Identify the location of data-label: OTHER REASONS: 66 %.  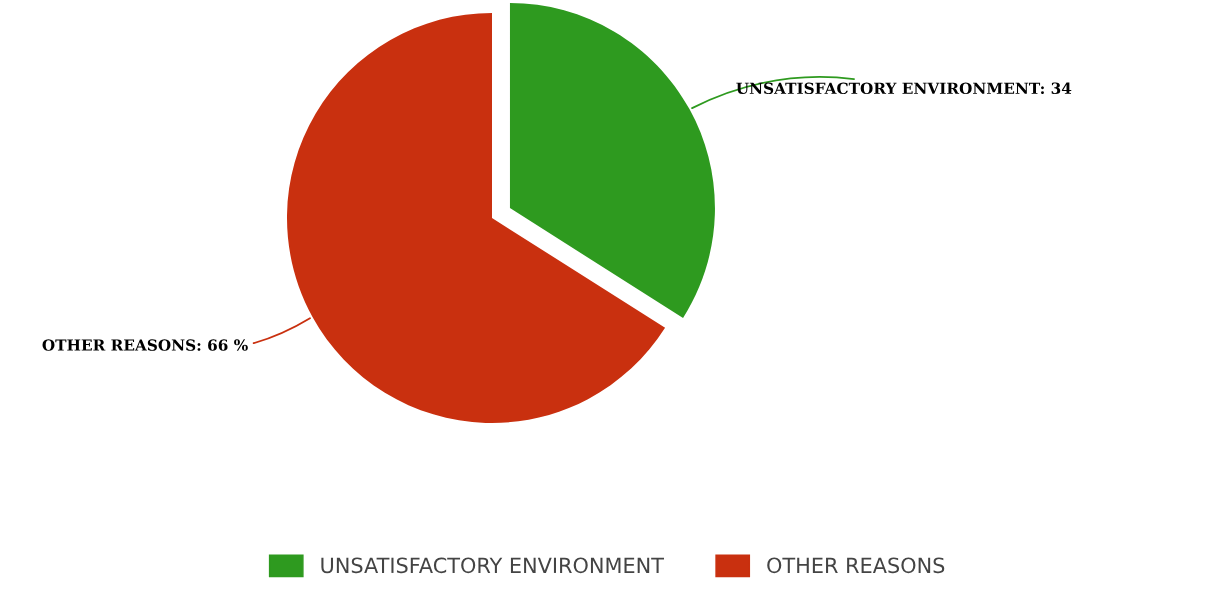
(145, 345).